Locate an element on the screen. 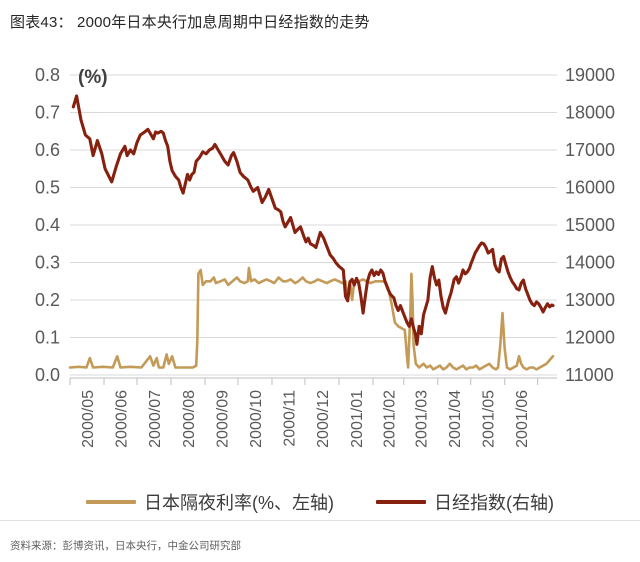  source-note: 资料来源：彭博资讯，日本央行，中金公司研究部 is located at coordinates (125, 546).